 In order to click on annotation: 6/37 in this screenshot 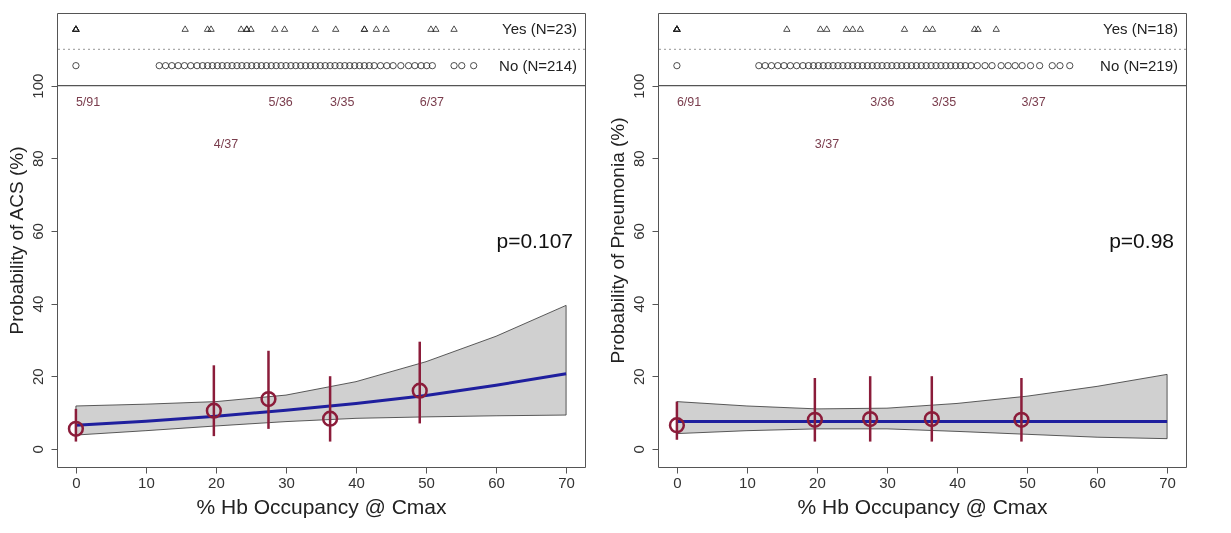, I will do `click(432, 101)`.